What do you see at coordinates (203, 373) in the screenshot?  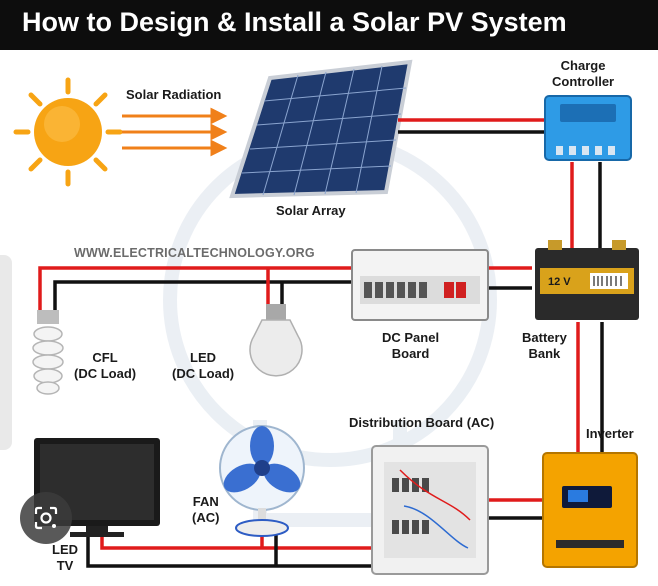 I see `label-led-line2: (DC Load)` at bounding box center [203, 373].